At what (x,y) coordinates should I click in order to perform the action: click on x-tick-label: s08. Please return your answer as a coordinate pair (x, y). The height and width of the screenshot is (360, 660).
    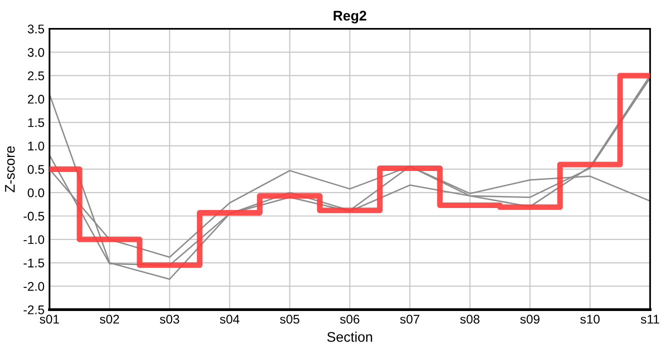
    Looking at the image, I should click on (470, 319).